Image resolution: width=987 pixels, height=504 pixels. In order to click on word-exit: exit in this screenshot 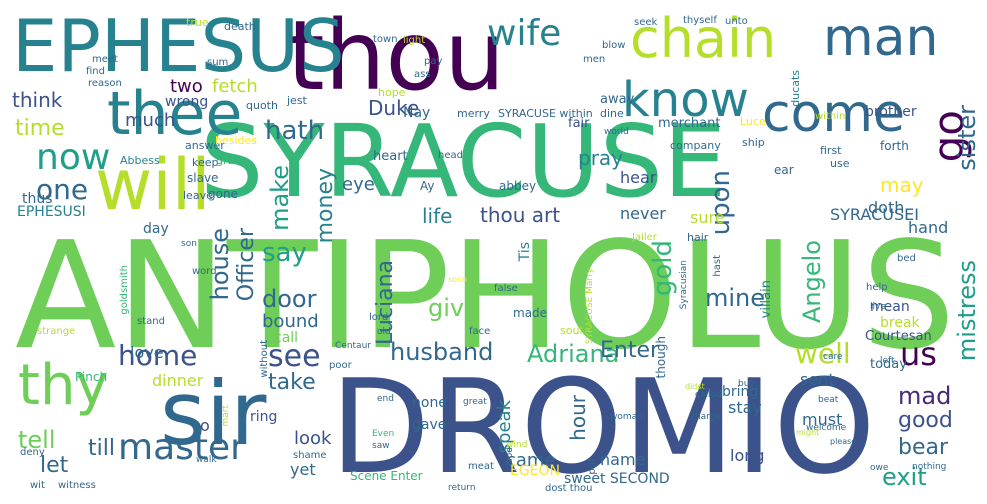, I will do `click(904, 477)`.